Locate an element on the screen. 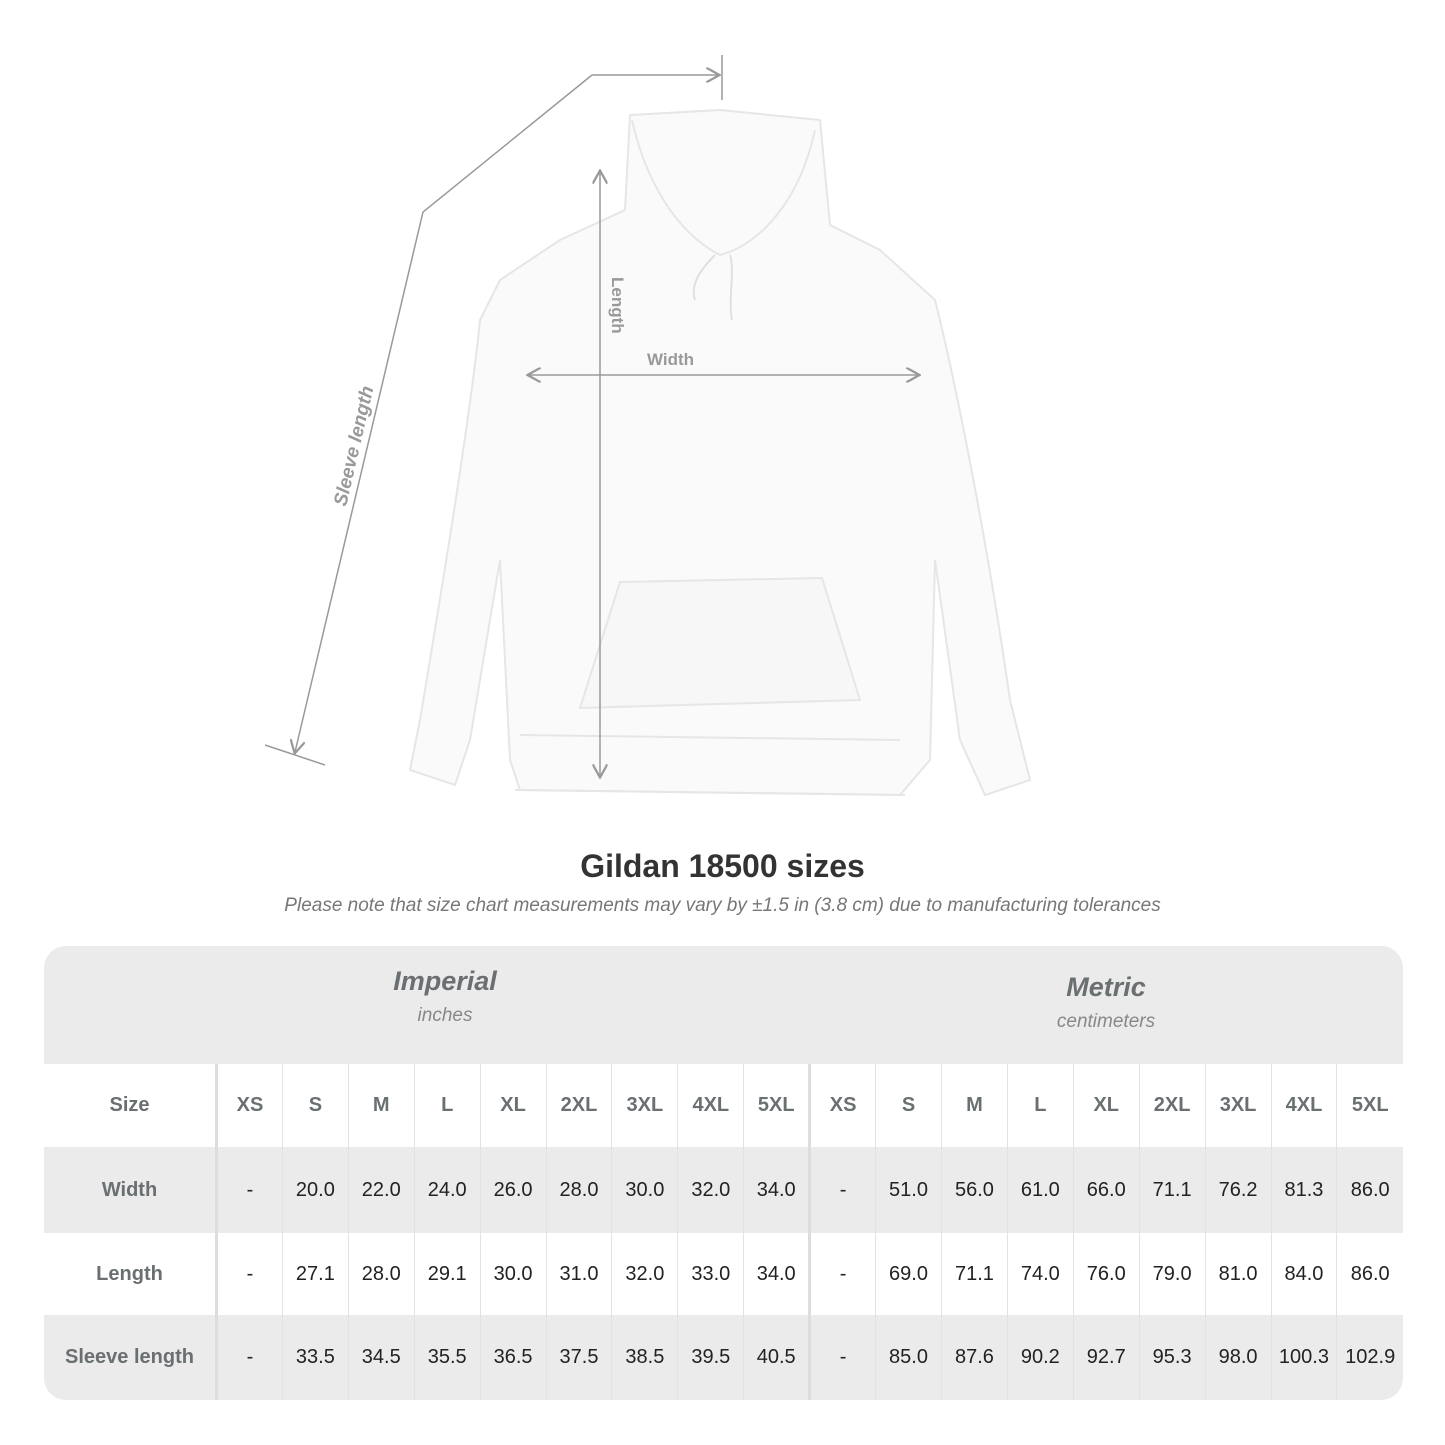 The width and height of the screenshot is (1445, 1445). metric-value-cell: 85.0 is located at coordinates (908, 1357).